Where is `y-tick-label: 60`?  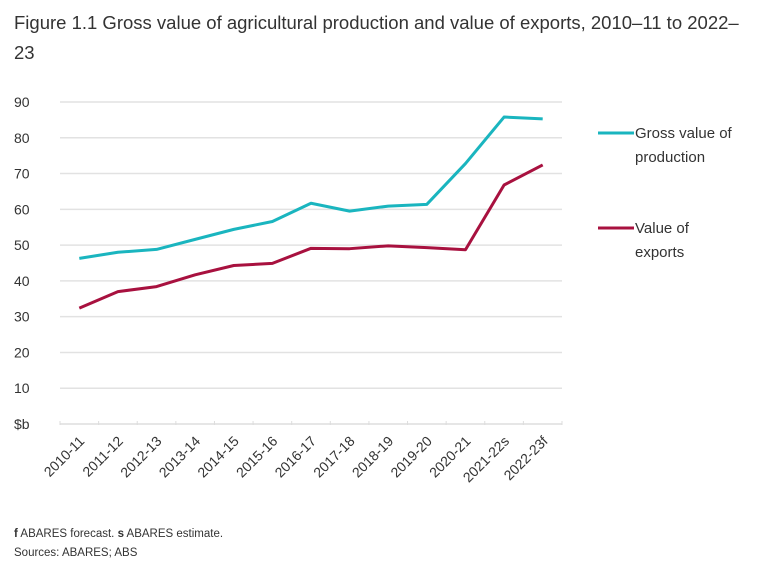
y-tick-label: 60 is located at coordinates (22, 209).